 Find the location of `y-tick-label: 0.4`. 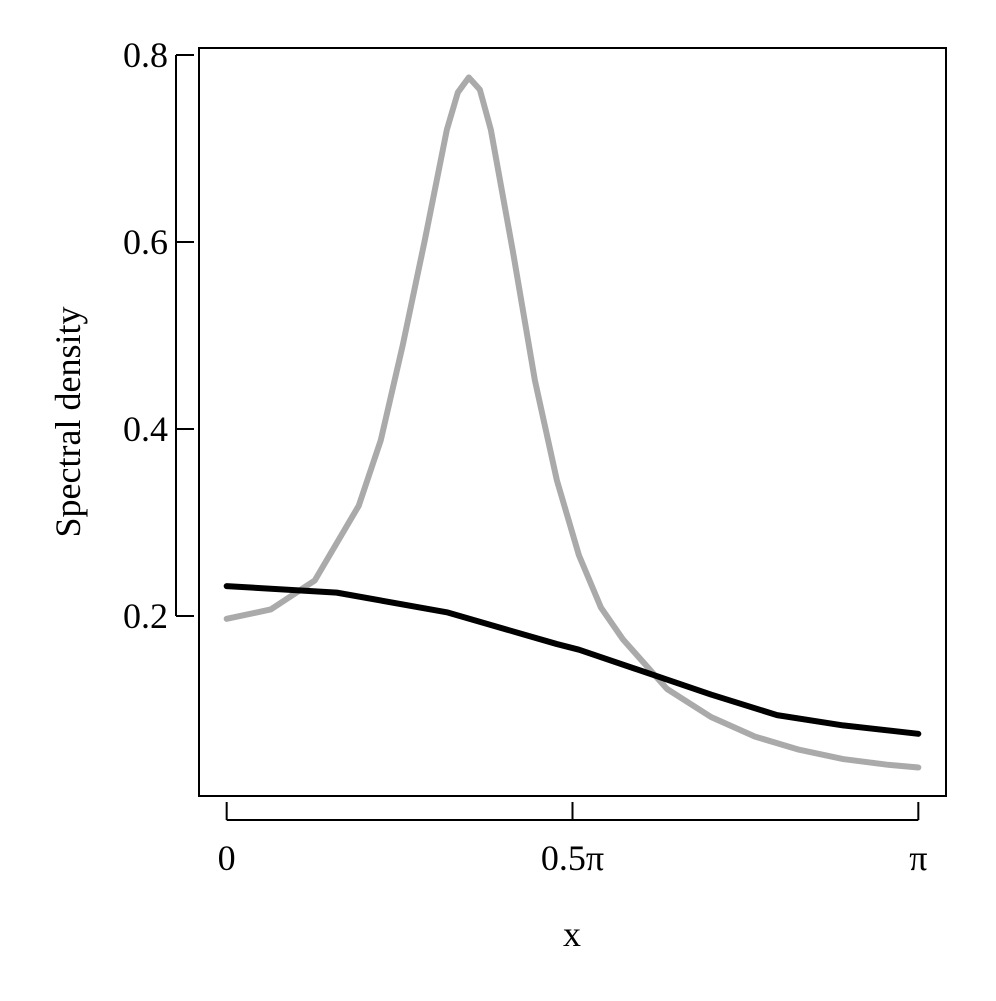

y-tick-label: 0.4 is located at coordinates (145, 429).